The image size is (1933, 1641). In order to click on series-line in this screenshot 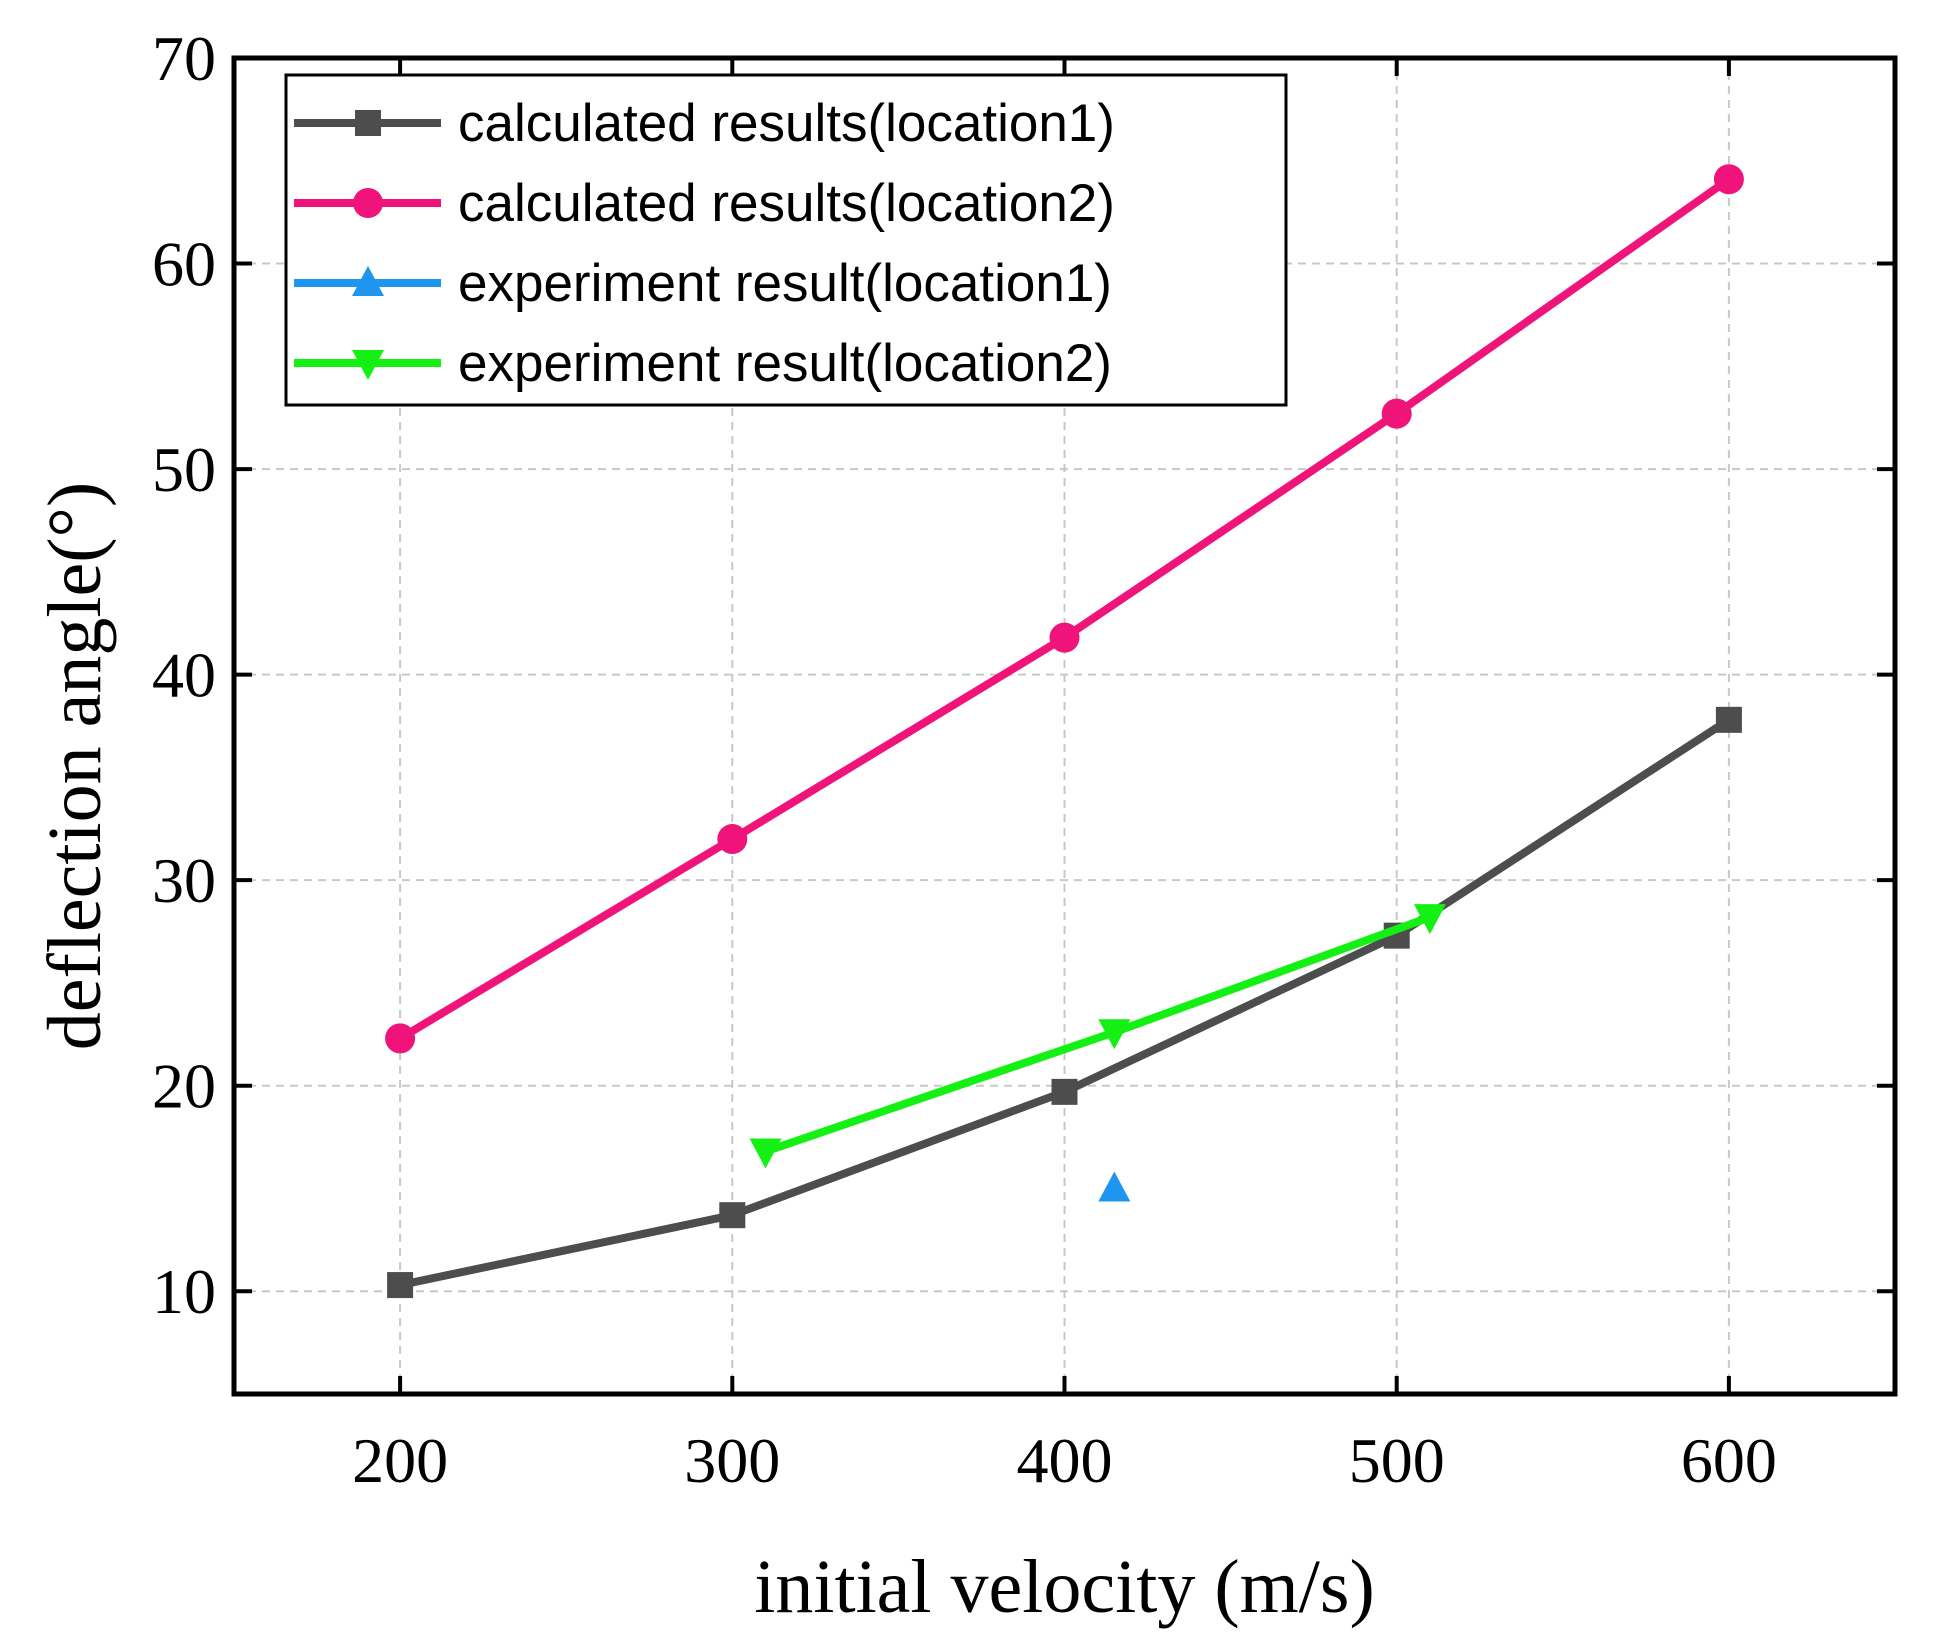, I will do `click(1098, 1034)`.